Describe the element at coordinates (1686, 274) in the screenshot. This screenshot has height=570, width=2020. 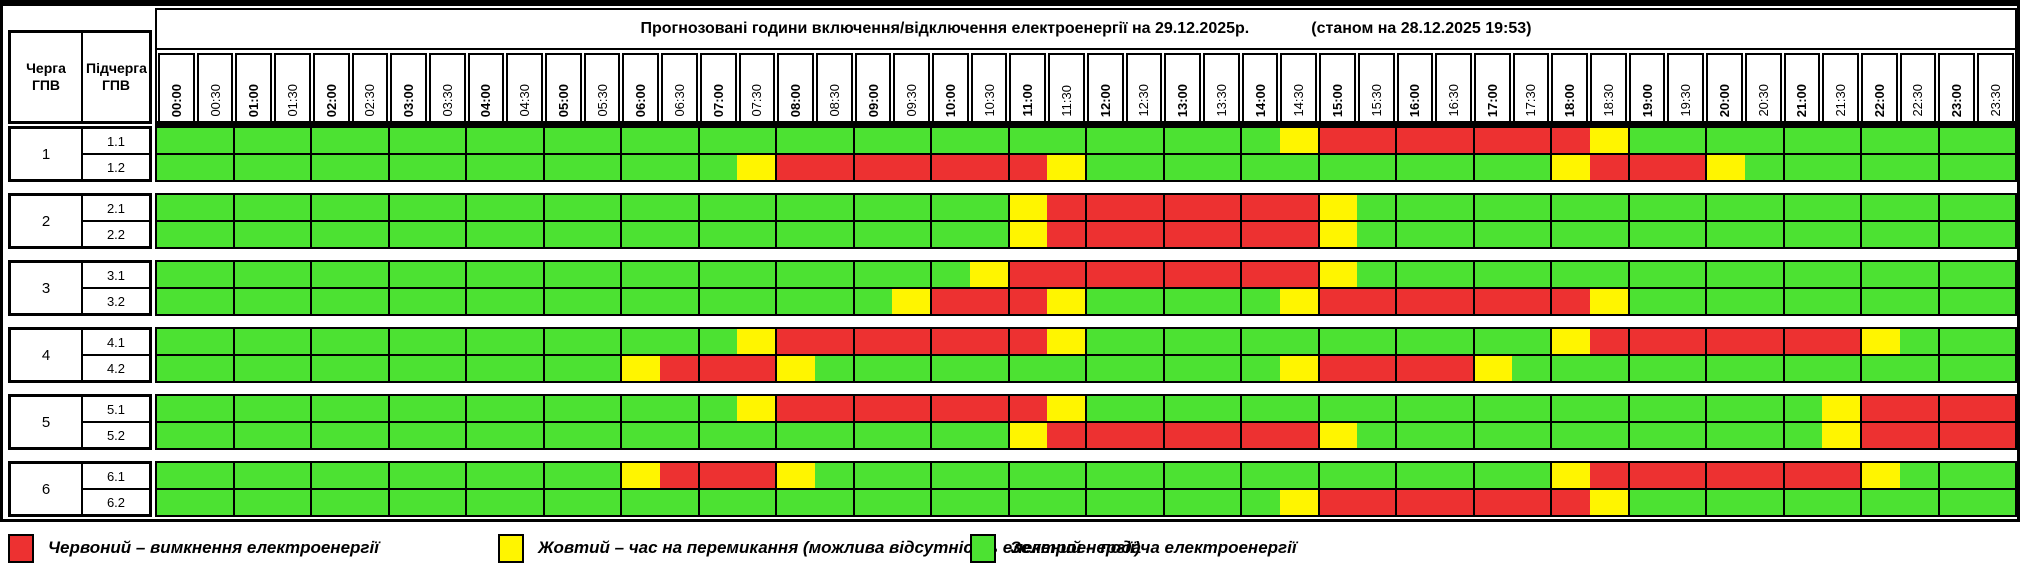
I see `slot-3.1-19:30` at that location.